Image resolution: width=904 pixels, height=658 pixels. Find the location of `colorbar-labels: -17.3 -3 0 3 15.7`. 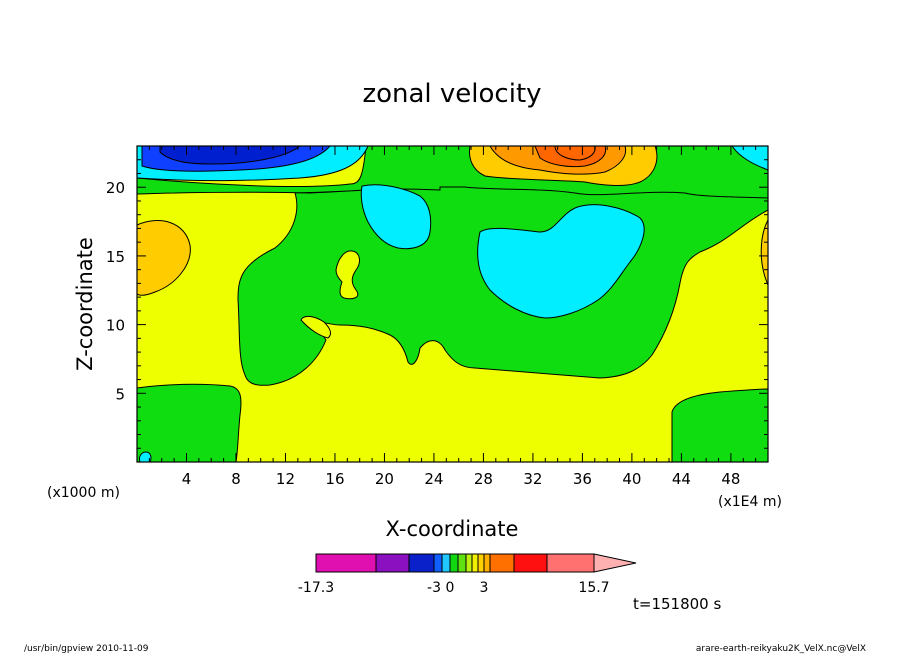

colorbar-labels: -17.3 -3 0 3 15.7 is located at coordinates (454, 588).